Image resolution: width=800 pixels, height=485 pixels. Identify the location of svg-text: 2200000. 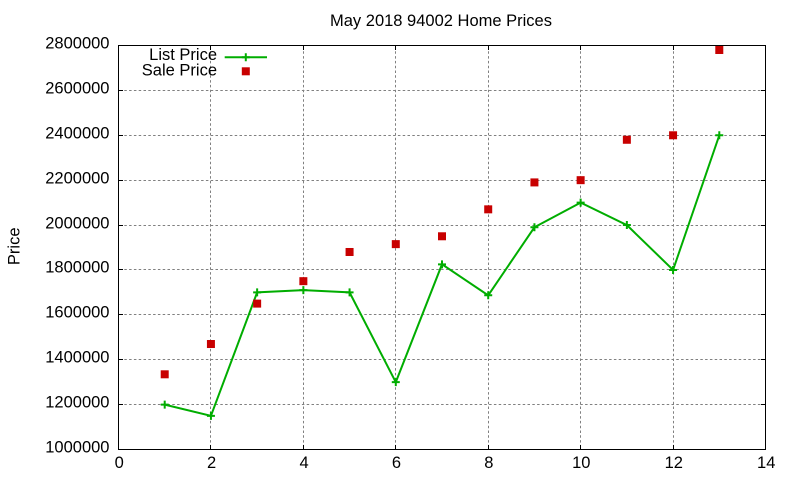
(77, 179).